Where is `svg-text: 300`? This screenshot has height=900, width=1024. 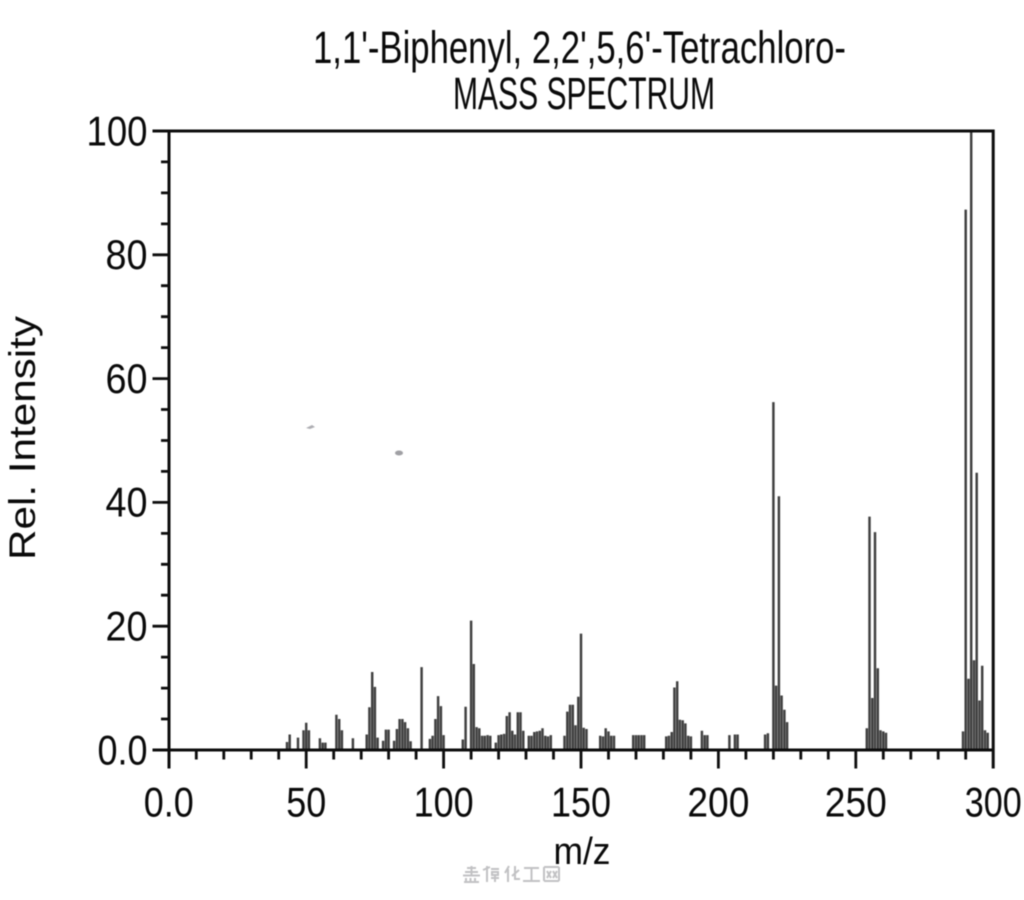 svg-text: 300 is located at coordinates (993, 802).